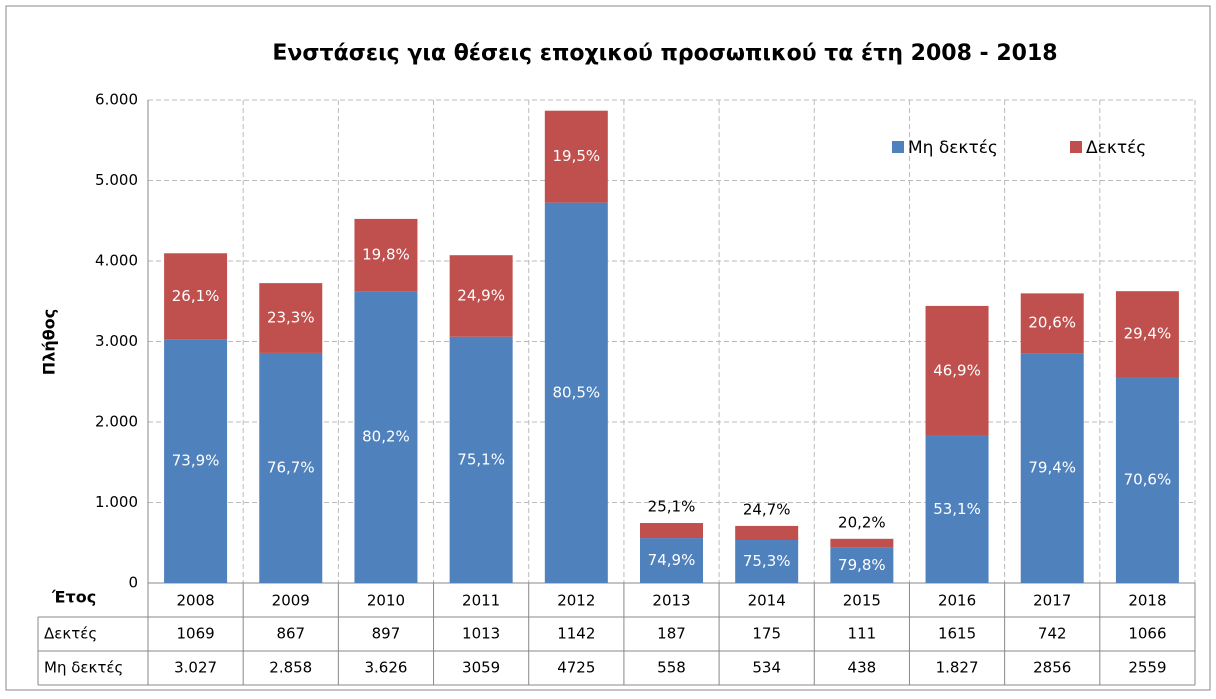 This screenshot has width=1216, height=699. What do you see at coordinates (116, 261) in the screenshot?
I see `y-tick-label: 4.000` at bounding box center [116, 261].